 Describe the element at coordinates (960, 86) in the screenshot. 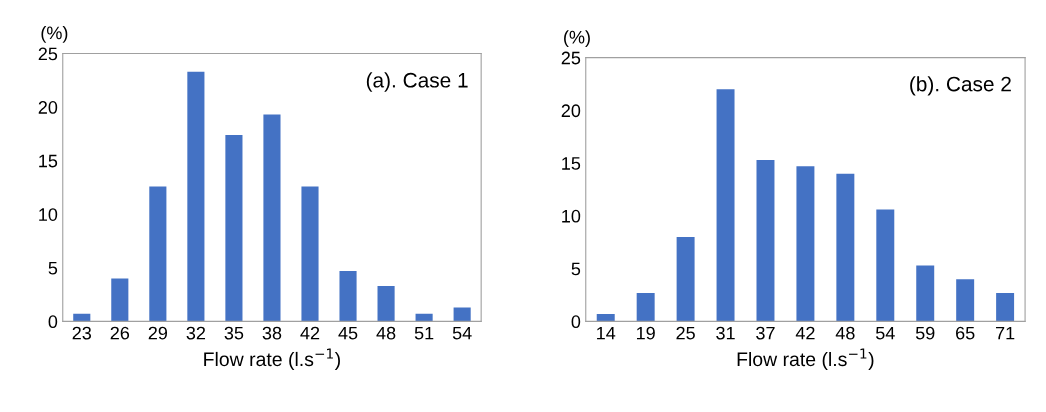

I see `annotation: (b). Case 2` at that location.